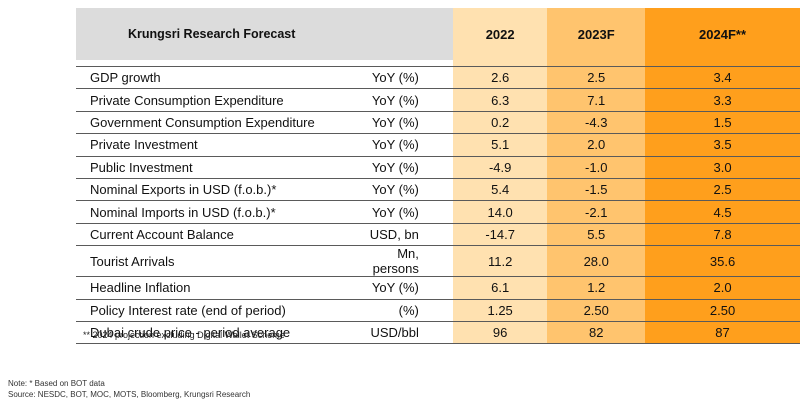 The height and width of the screenshot is (404, 800). I want to click on row-label: Government Consumption Expenditure, so click(222, 123).